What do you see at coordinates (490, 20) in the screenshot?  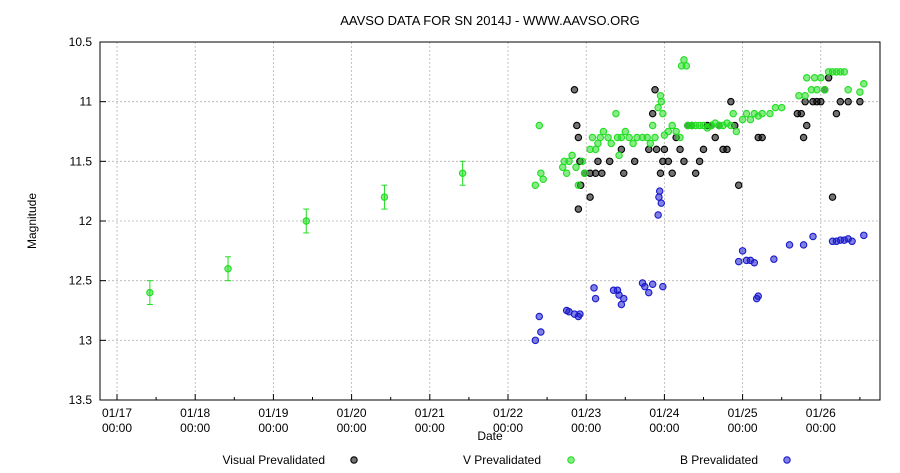 I see `chart-title: AAVSO DATA FOR SN 2014J - WWW.AAVSO.ORG` at bounding box center [490, 20].